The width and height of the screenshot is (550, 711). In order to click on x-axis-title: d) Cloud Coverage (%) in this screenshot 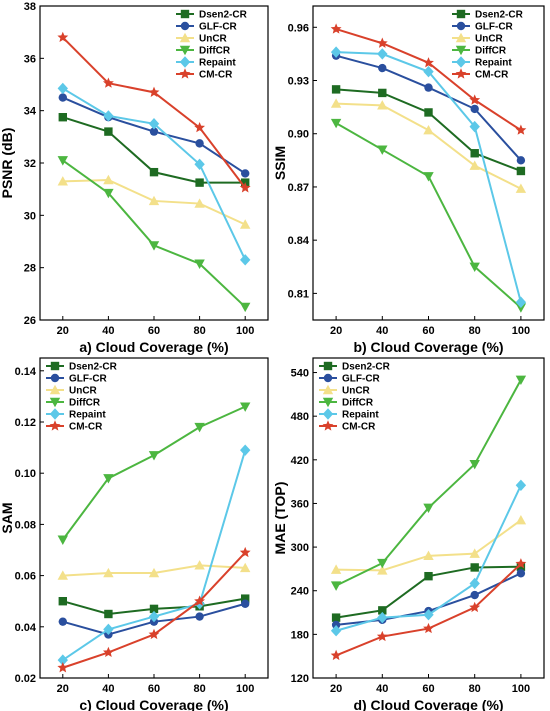, I will do `click(428, 704)`.